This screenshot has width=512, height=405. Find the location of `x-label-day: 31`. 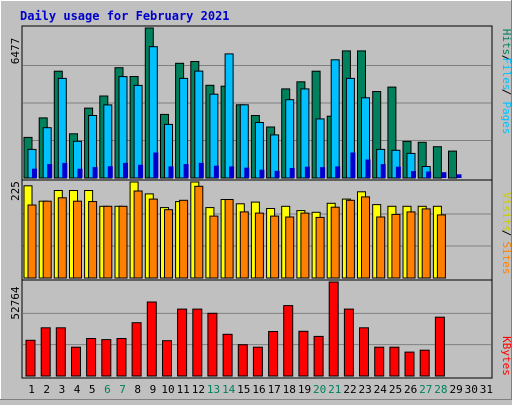

x-label-day: 31 is located at coordinates (486, 389).